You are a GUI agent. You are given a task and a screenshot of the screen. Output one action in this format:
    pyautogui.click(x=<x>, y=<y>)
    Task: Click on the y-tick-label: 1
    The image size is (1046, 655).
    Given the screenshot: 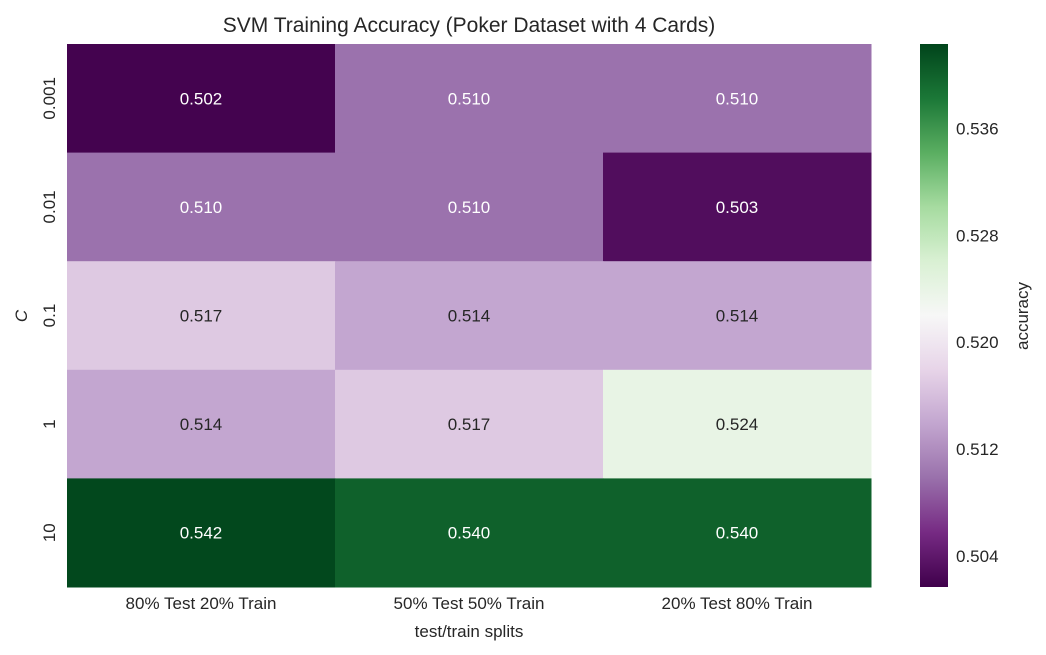 What is the action you would take?
    pyautogui.click(x=49, y=423)
    